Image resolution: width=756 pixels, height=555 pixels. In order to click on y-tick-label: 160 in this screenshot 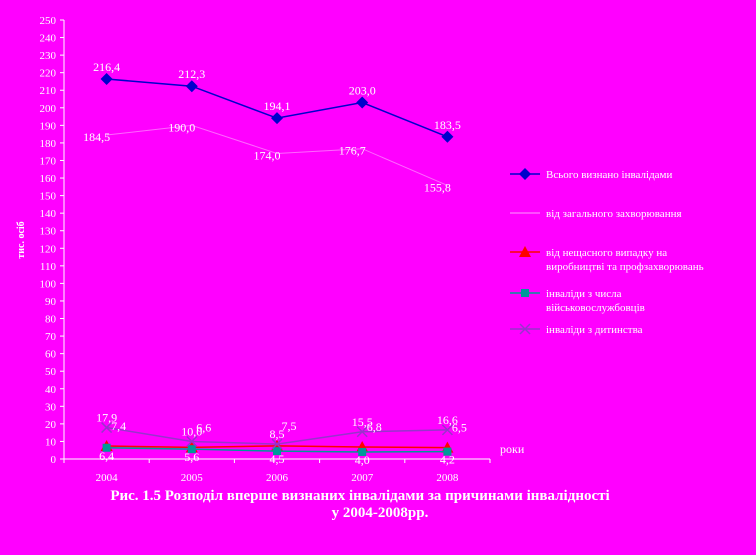, I will do `click(48, 179)`.